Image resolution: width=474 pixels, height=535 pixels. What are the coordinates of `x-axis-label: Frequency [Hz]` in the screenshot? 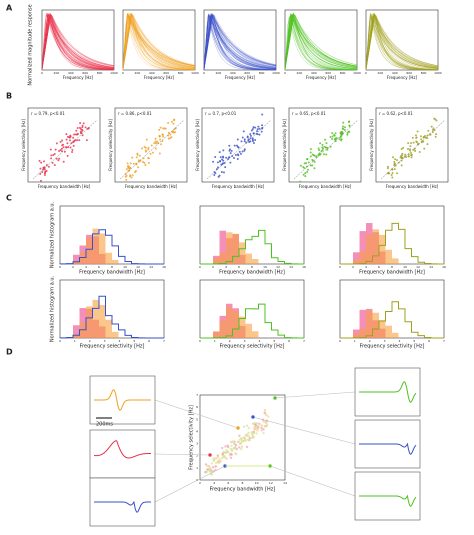 It's located at (240, 77).